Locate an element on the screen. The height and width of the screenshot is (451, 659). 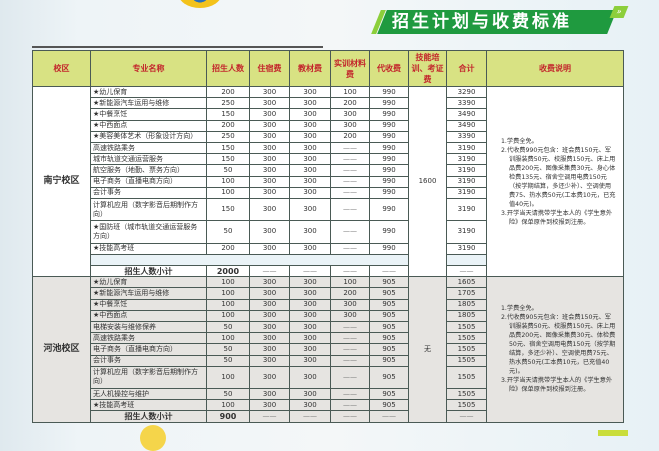
table-row: ★技能高考班 200 300 300 —— 990 3190 is located at coordinates (328, 248).